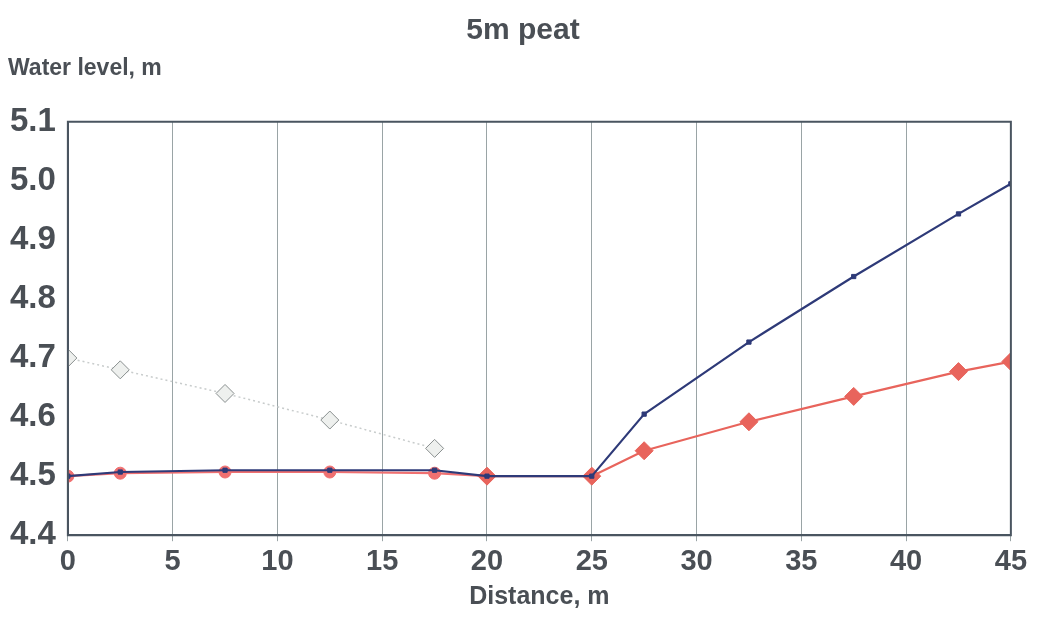 The image size is (1038, 617). Describe the element at coordinates (33, 415) in the screenshot. I see `y-tick-label: 4.6` at that location.